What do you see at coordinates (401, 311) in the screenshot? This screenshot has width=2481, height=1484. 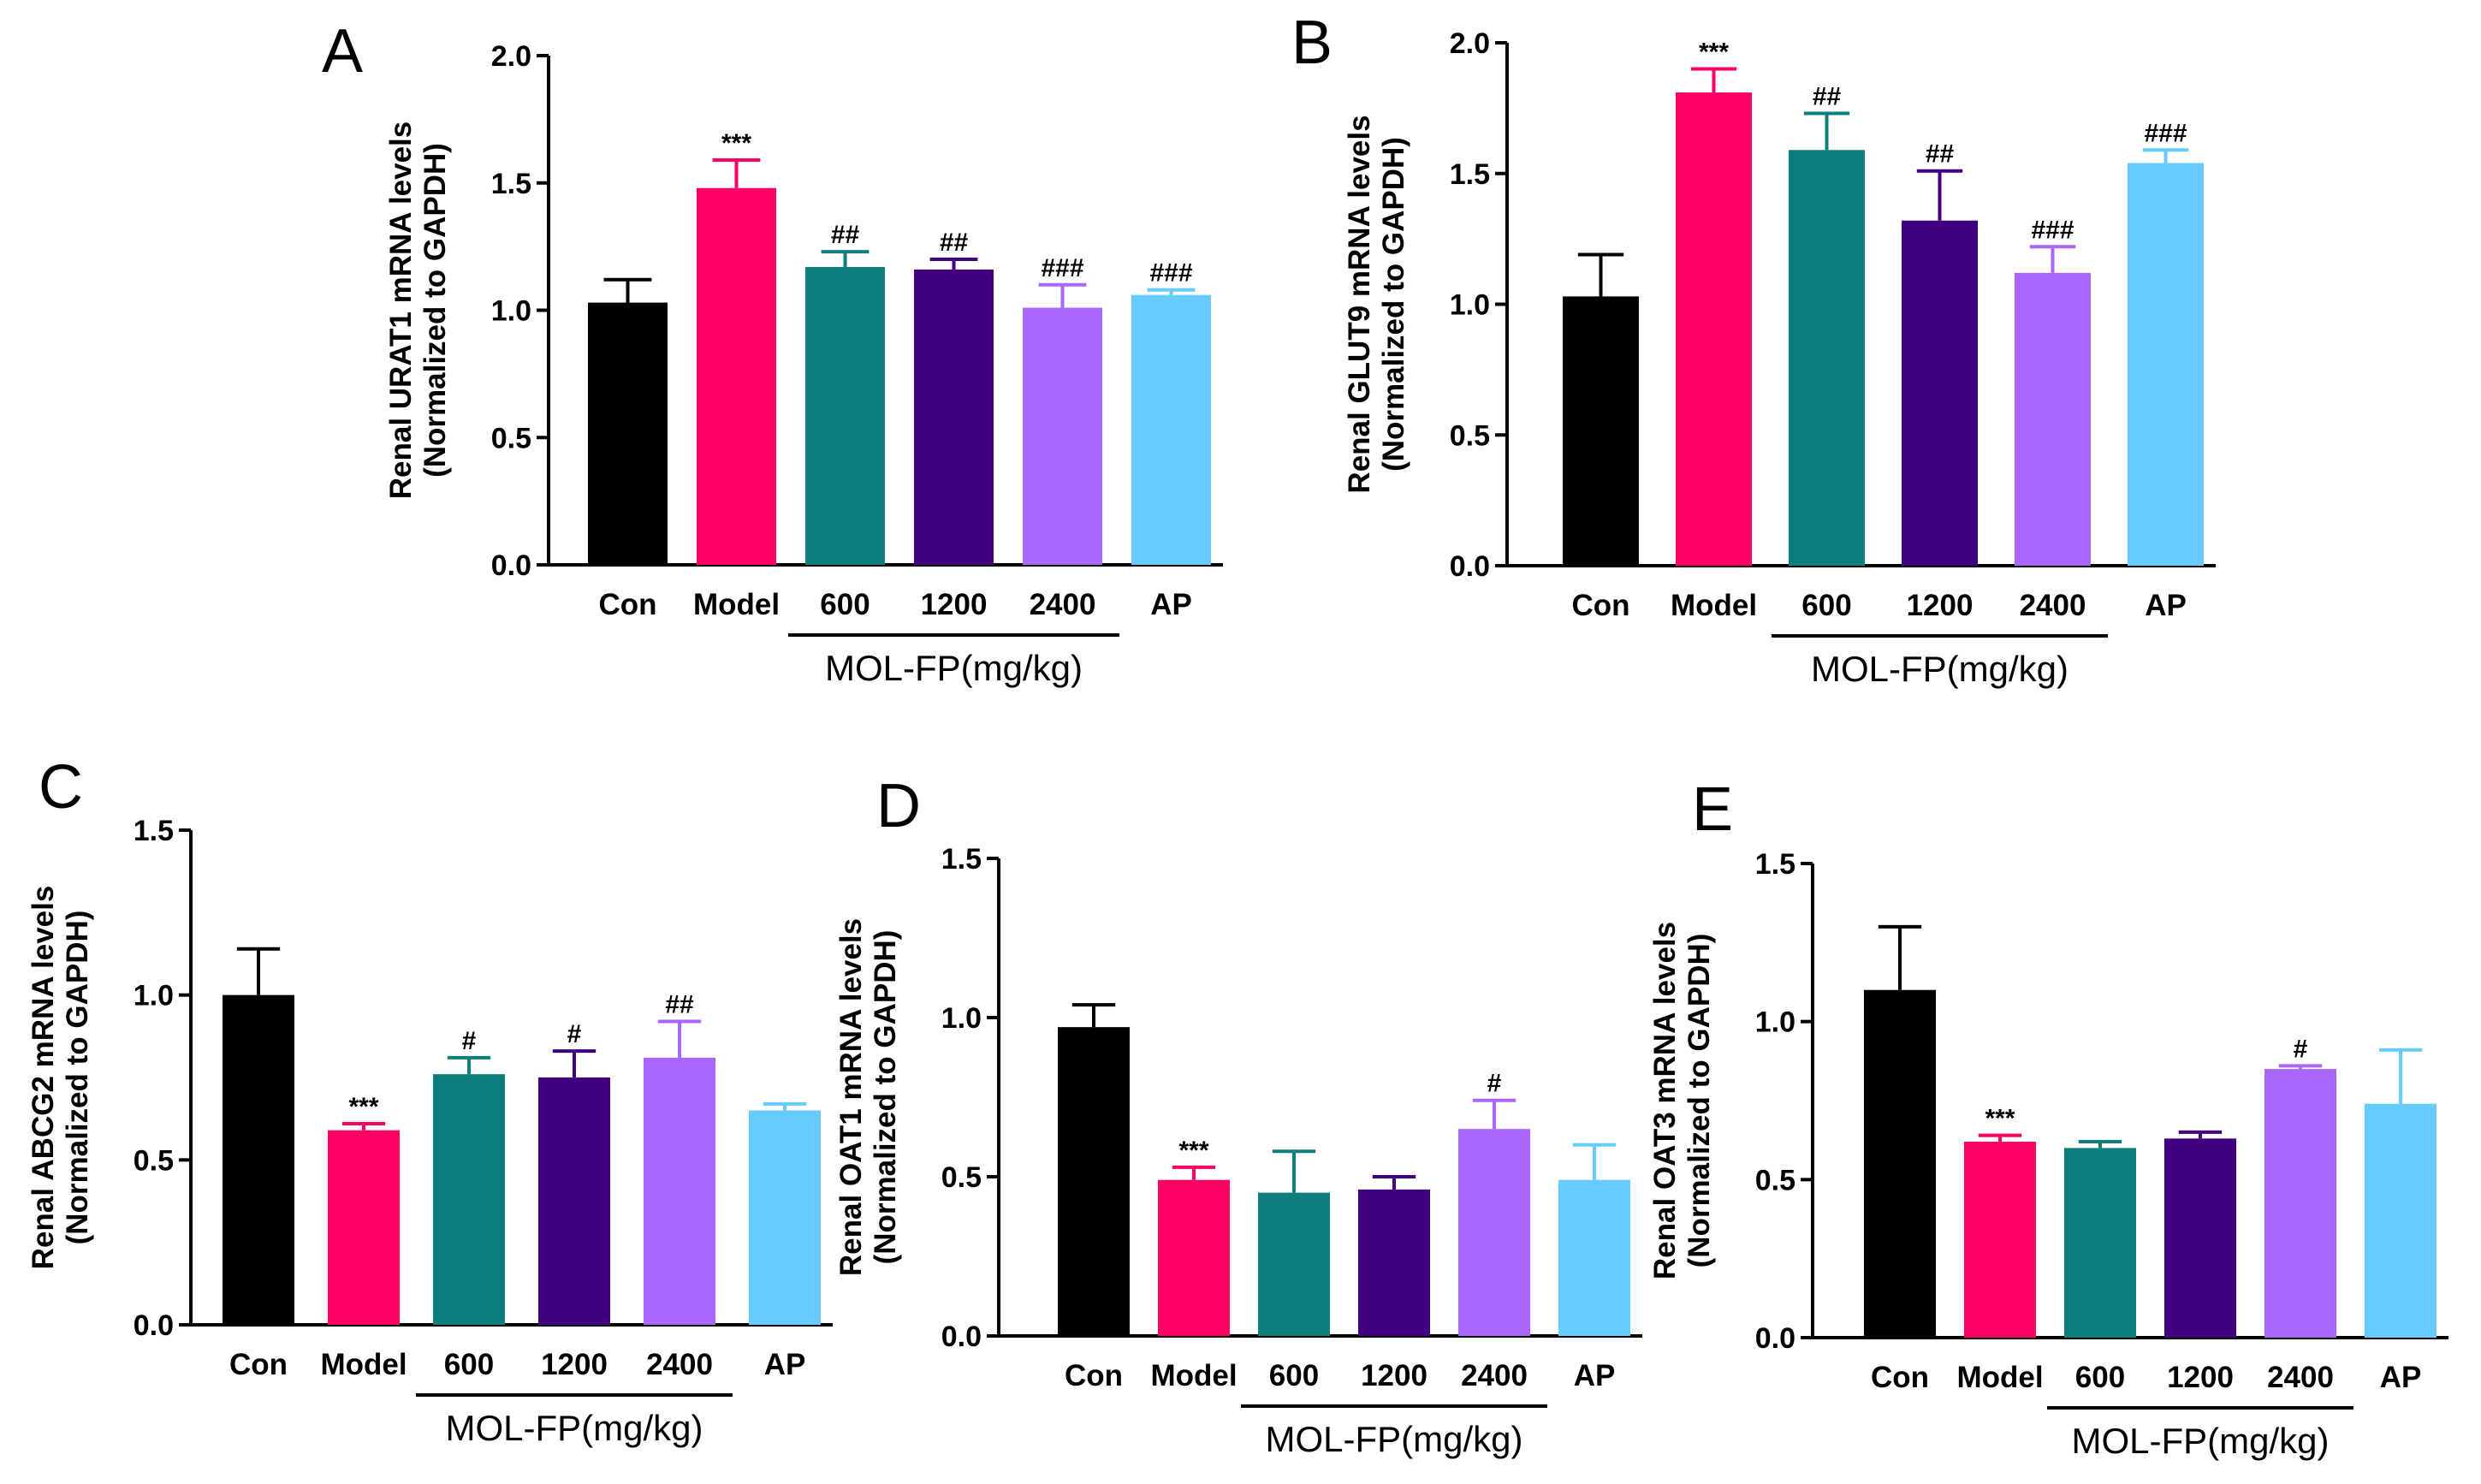 I see `y-axis-label: Renal URAT1 mRNA levels` at bounding box center [401, 311].